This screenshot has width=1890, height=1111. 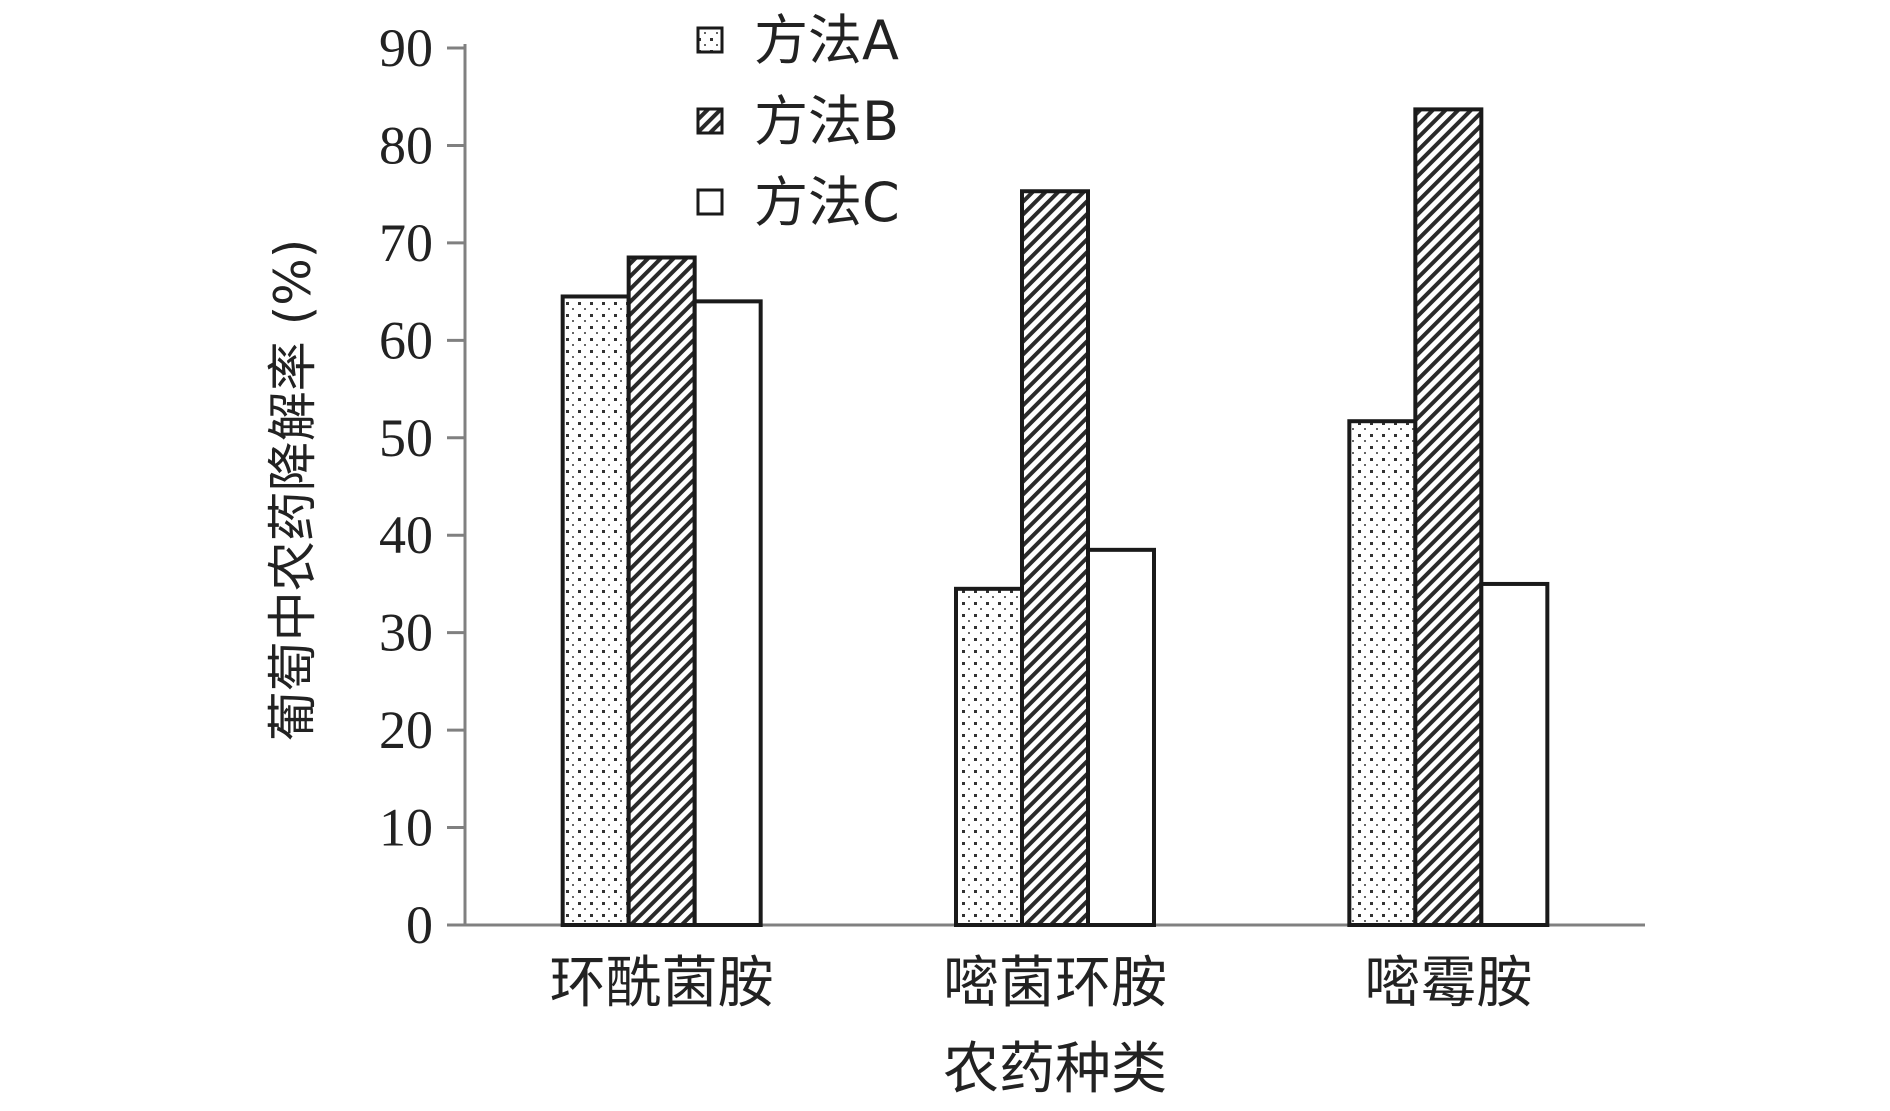 What do you see at coordinates (1514, 754) in the screenshot?
I see `bar-方法C-嘧霉胺` at bounding box center [1514, 754].